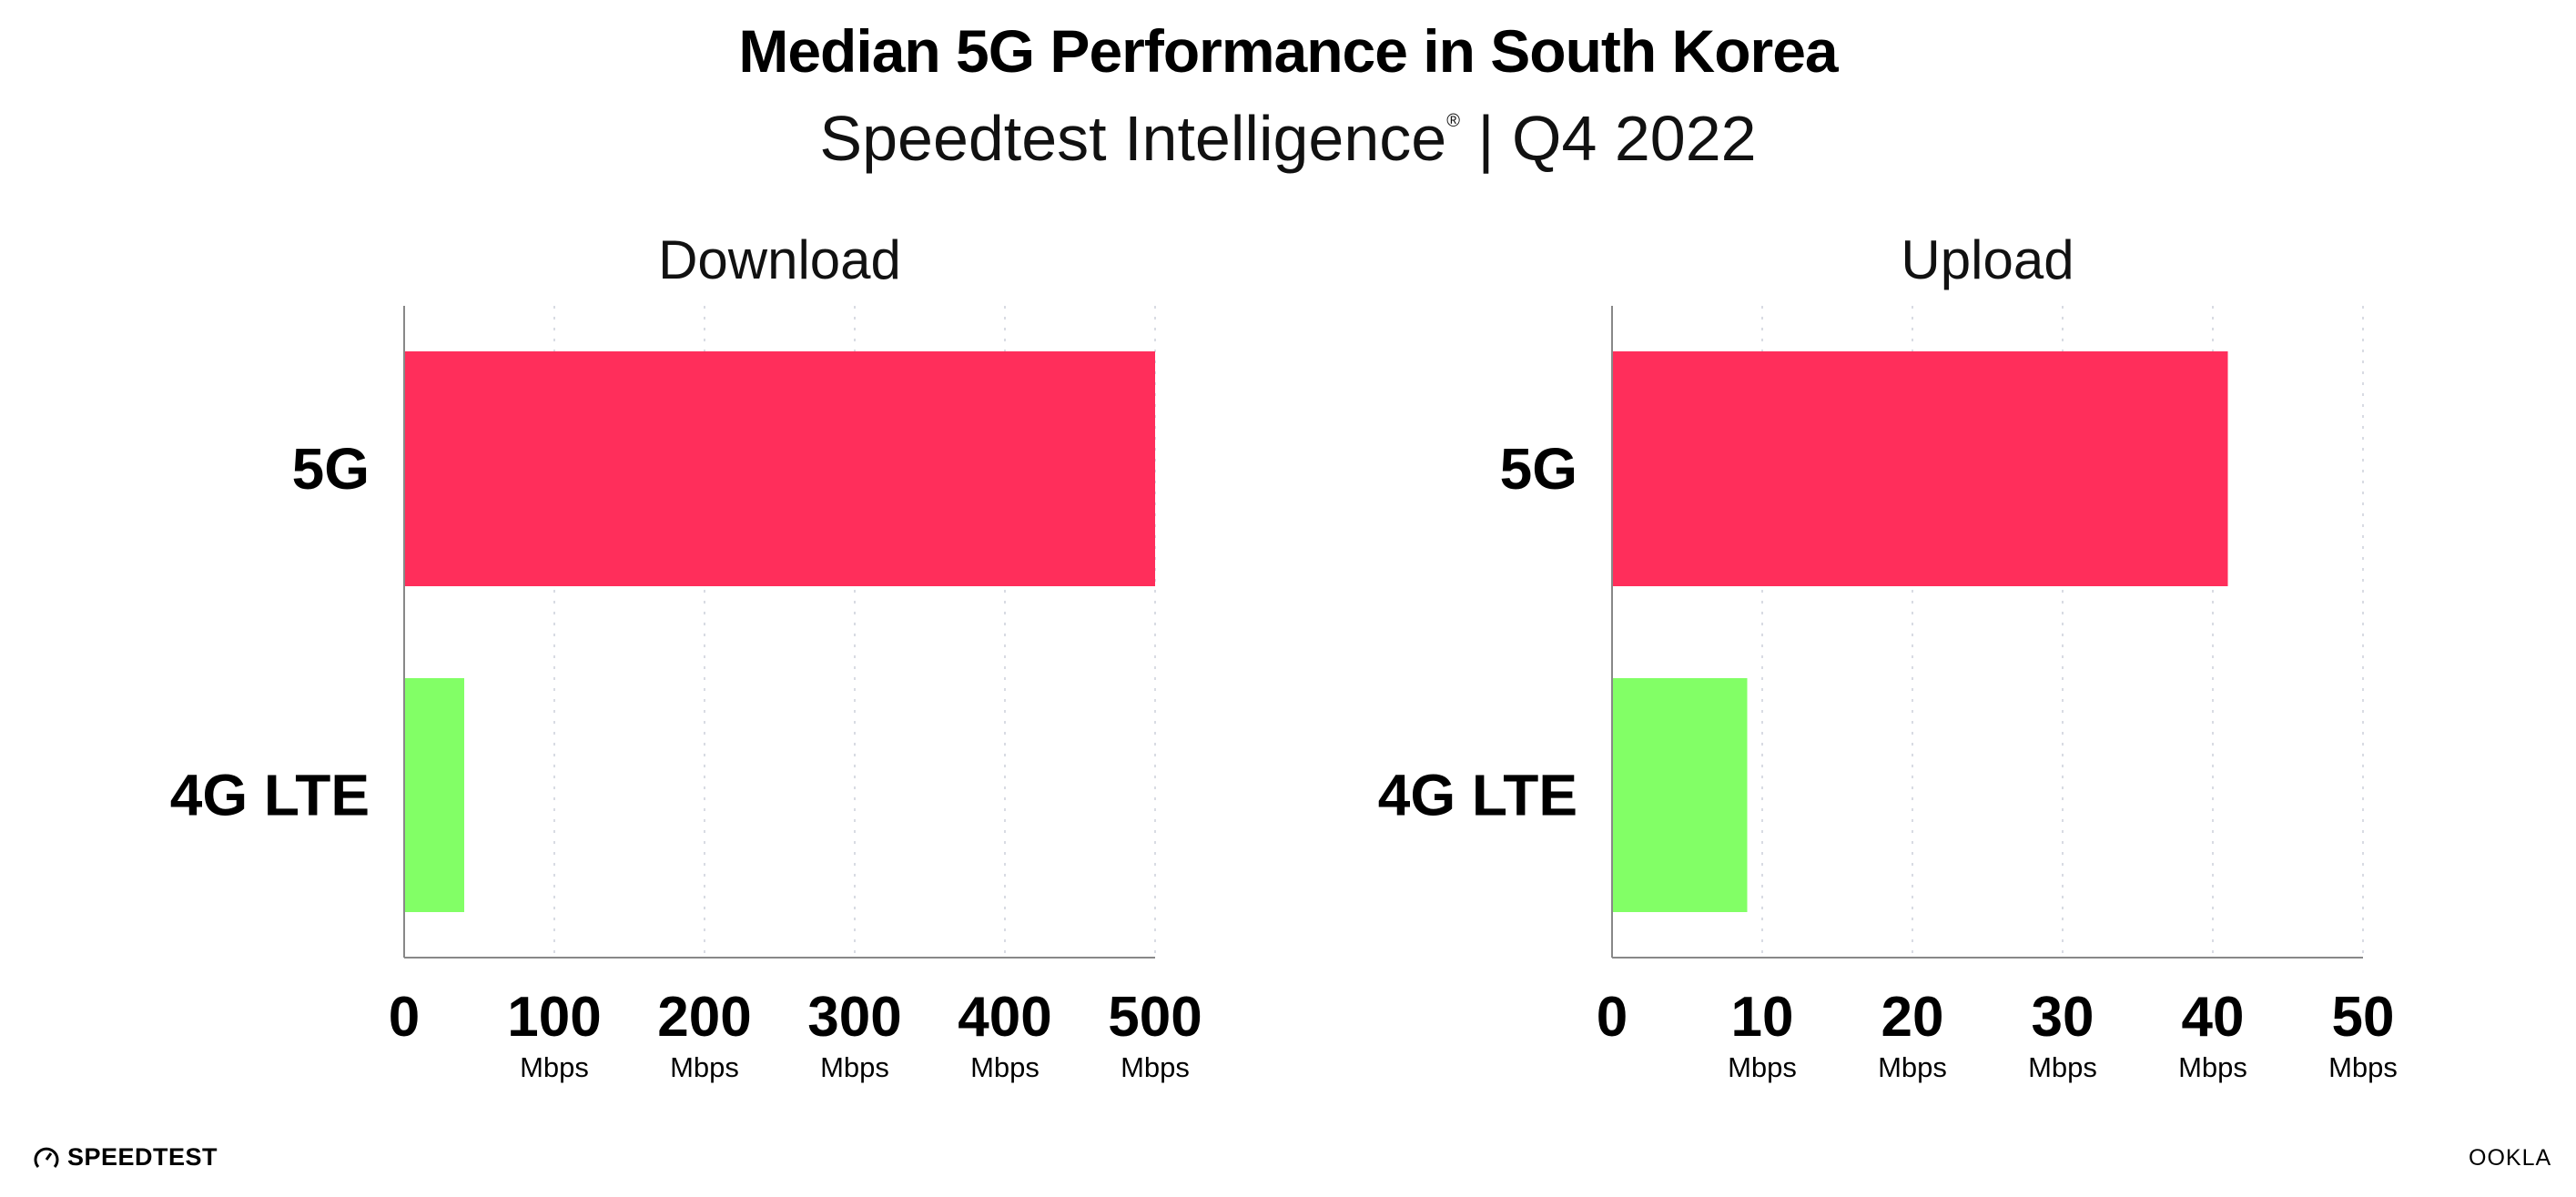 The width and height of the screenshot is (2576, 1197). Describe the element at coordinates (1762, 1018) in the screenshot. I see `x-tick-label: 10` at that location.